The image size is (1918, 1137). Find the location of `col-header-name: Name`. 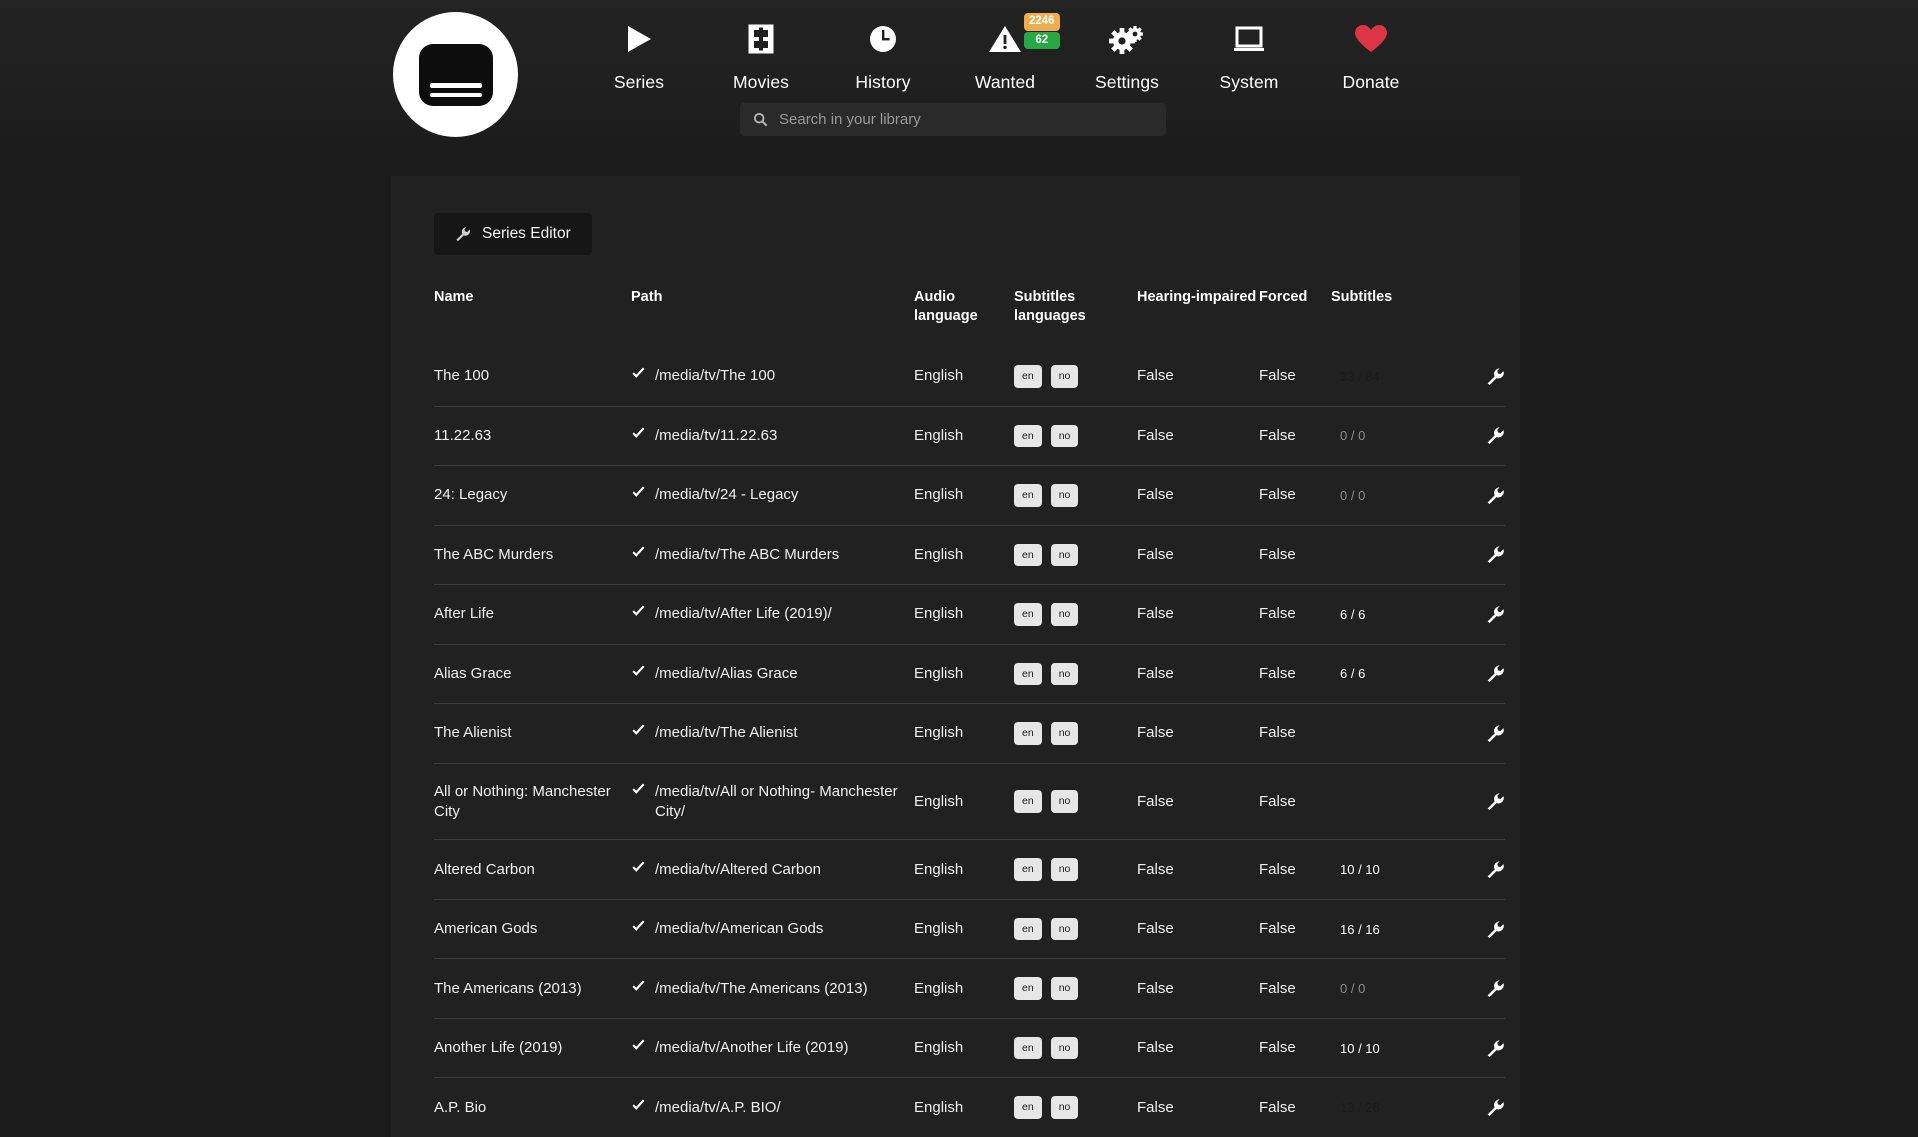

col-header-name: Name is located at coordinates (454, 297).